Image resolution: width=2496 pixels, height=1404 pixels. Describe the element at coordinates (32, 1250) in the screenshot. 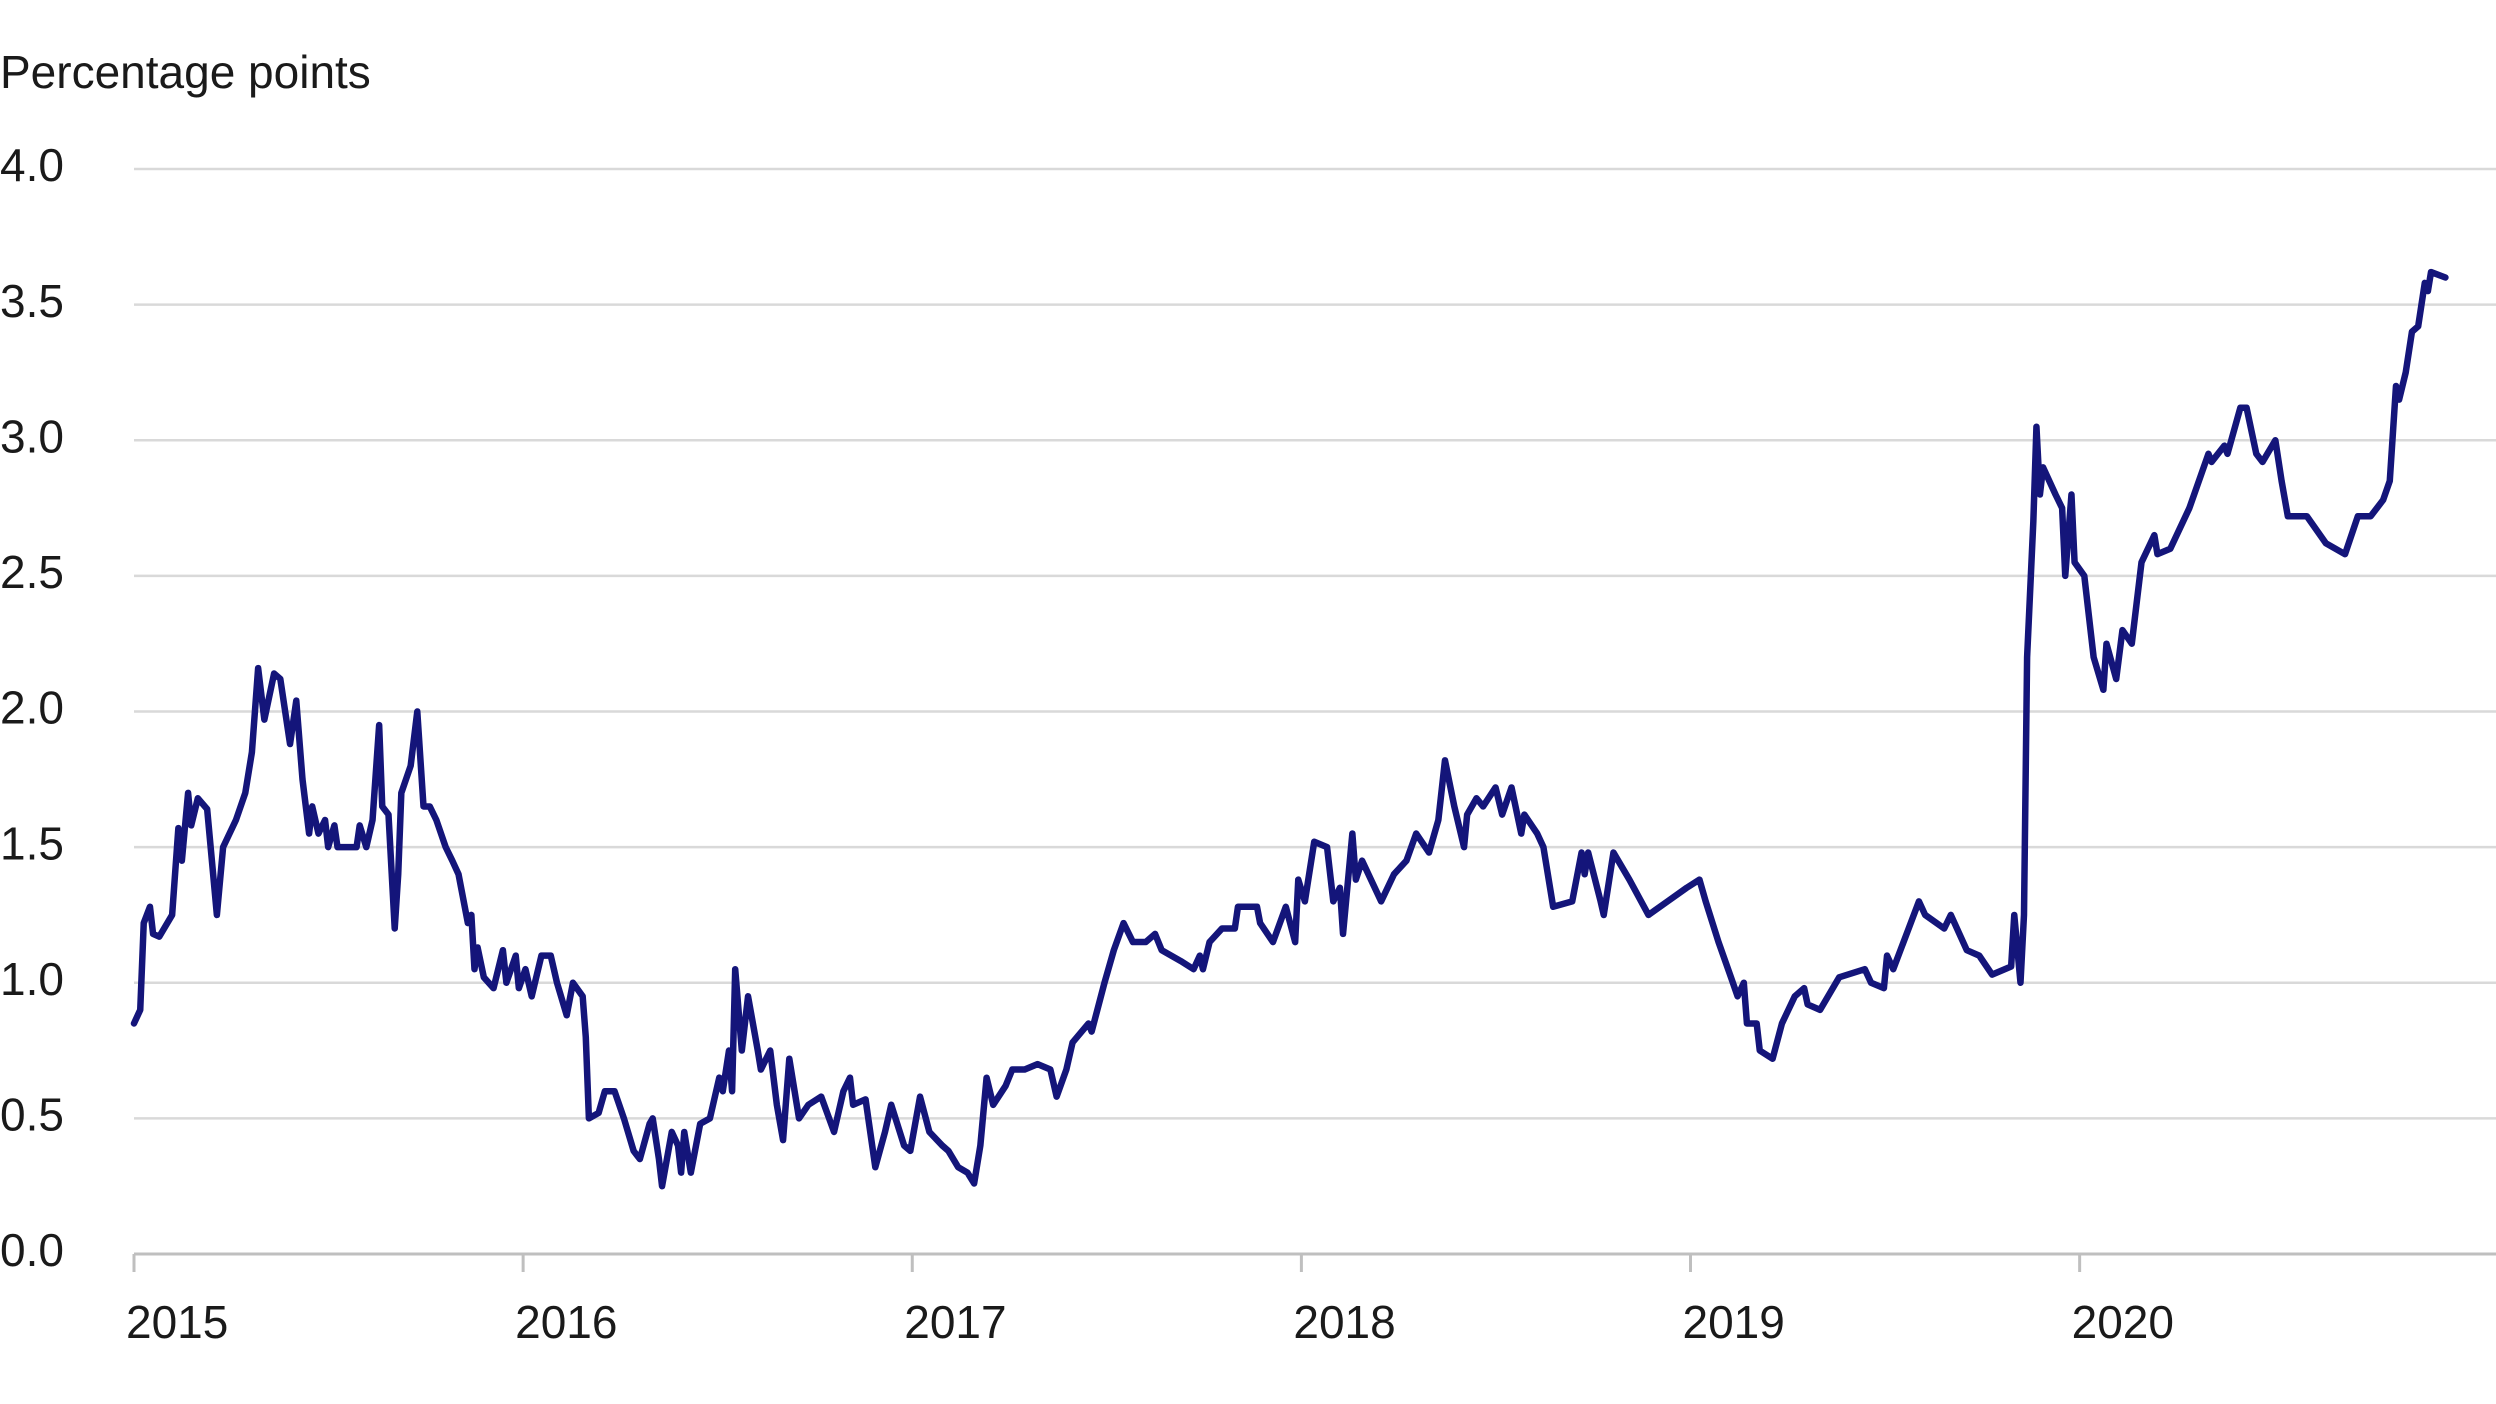

I see `y-tick-label: 0.0` at that location.